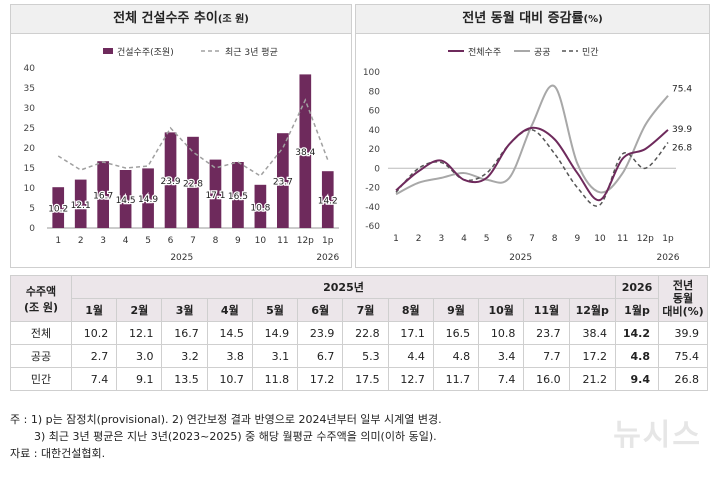  I want to click on x-tick-label: 11, so click(622, 239).